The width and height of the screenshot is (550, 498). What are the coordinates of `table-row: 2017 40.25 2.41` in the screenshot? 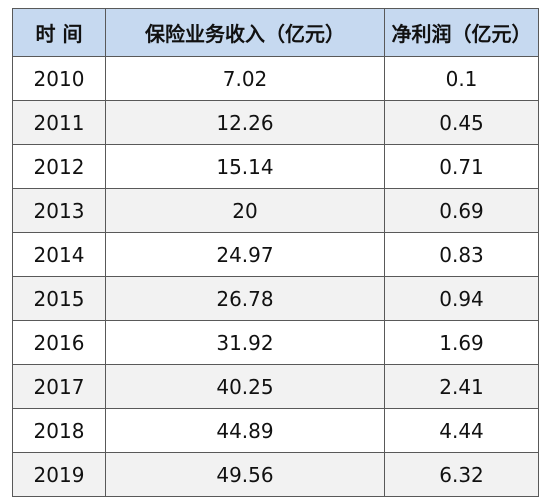 It's located at (275, 386).